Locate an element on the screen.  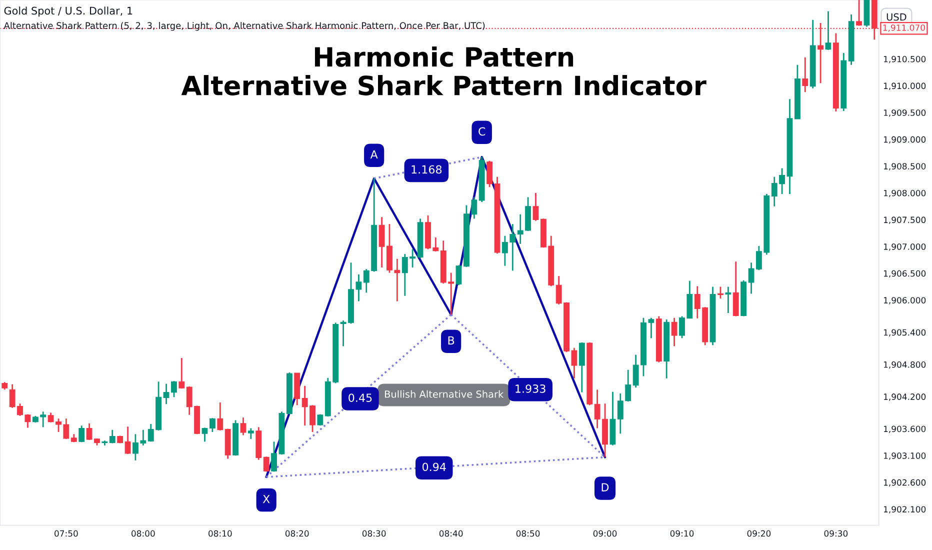
x-tick-label: 08:10 is located at coordinates (220, 533).